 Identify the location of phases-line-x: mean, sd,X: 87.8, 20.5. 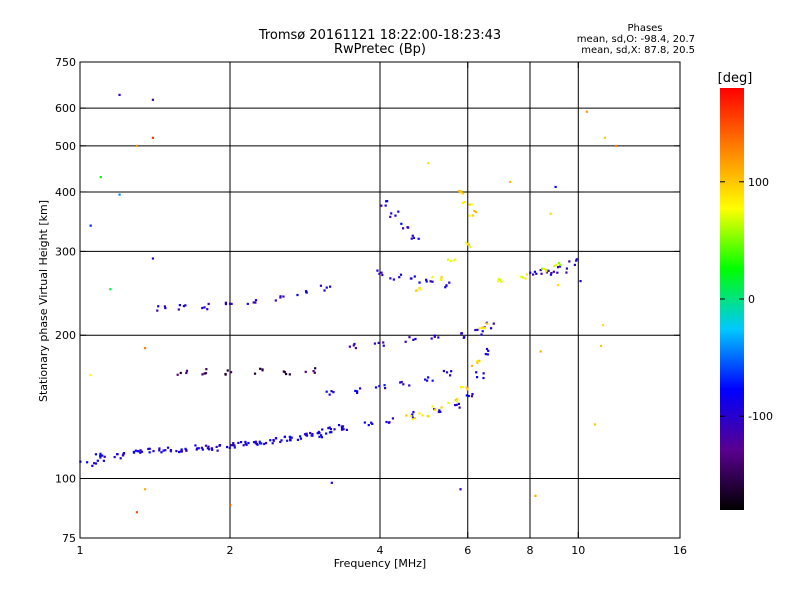
(638, 50).